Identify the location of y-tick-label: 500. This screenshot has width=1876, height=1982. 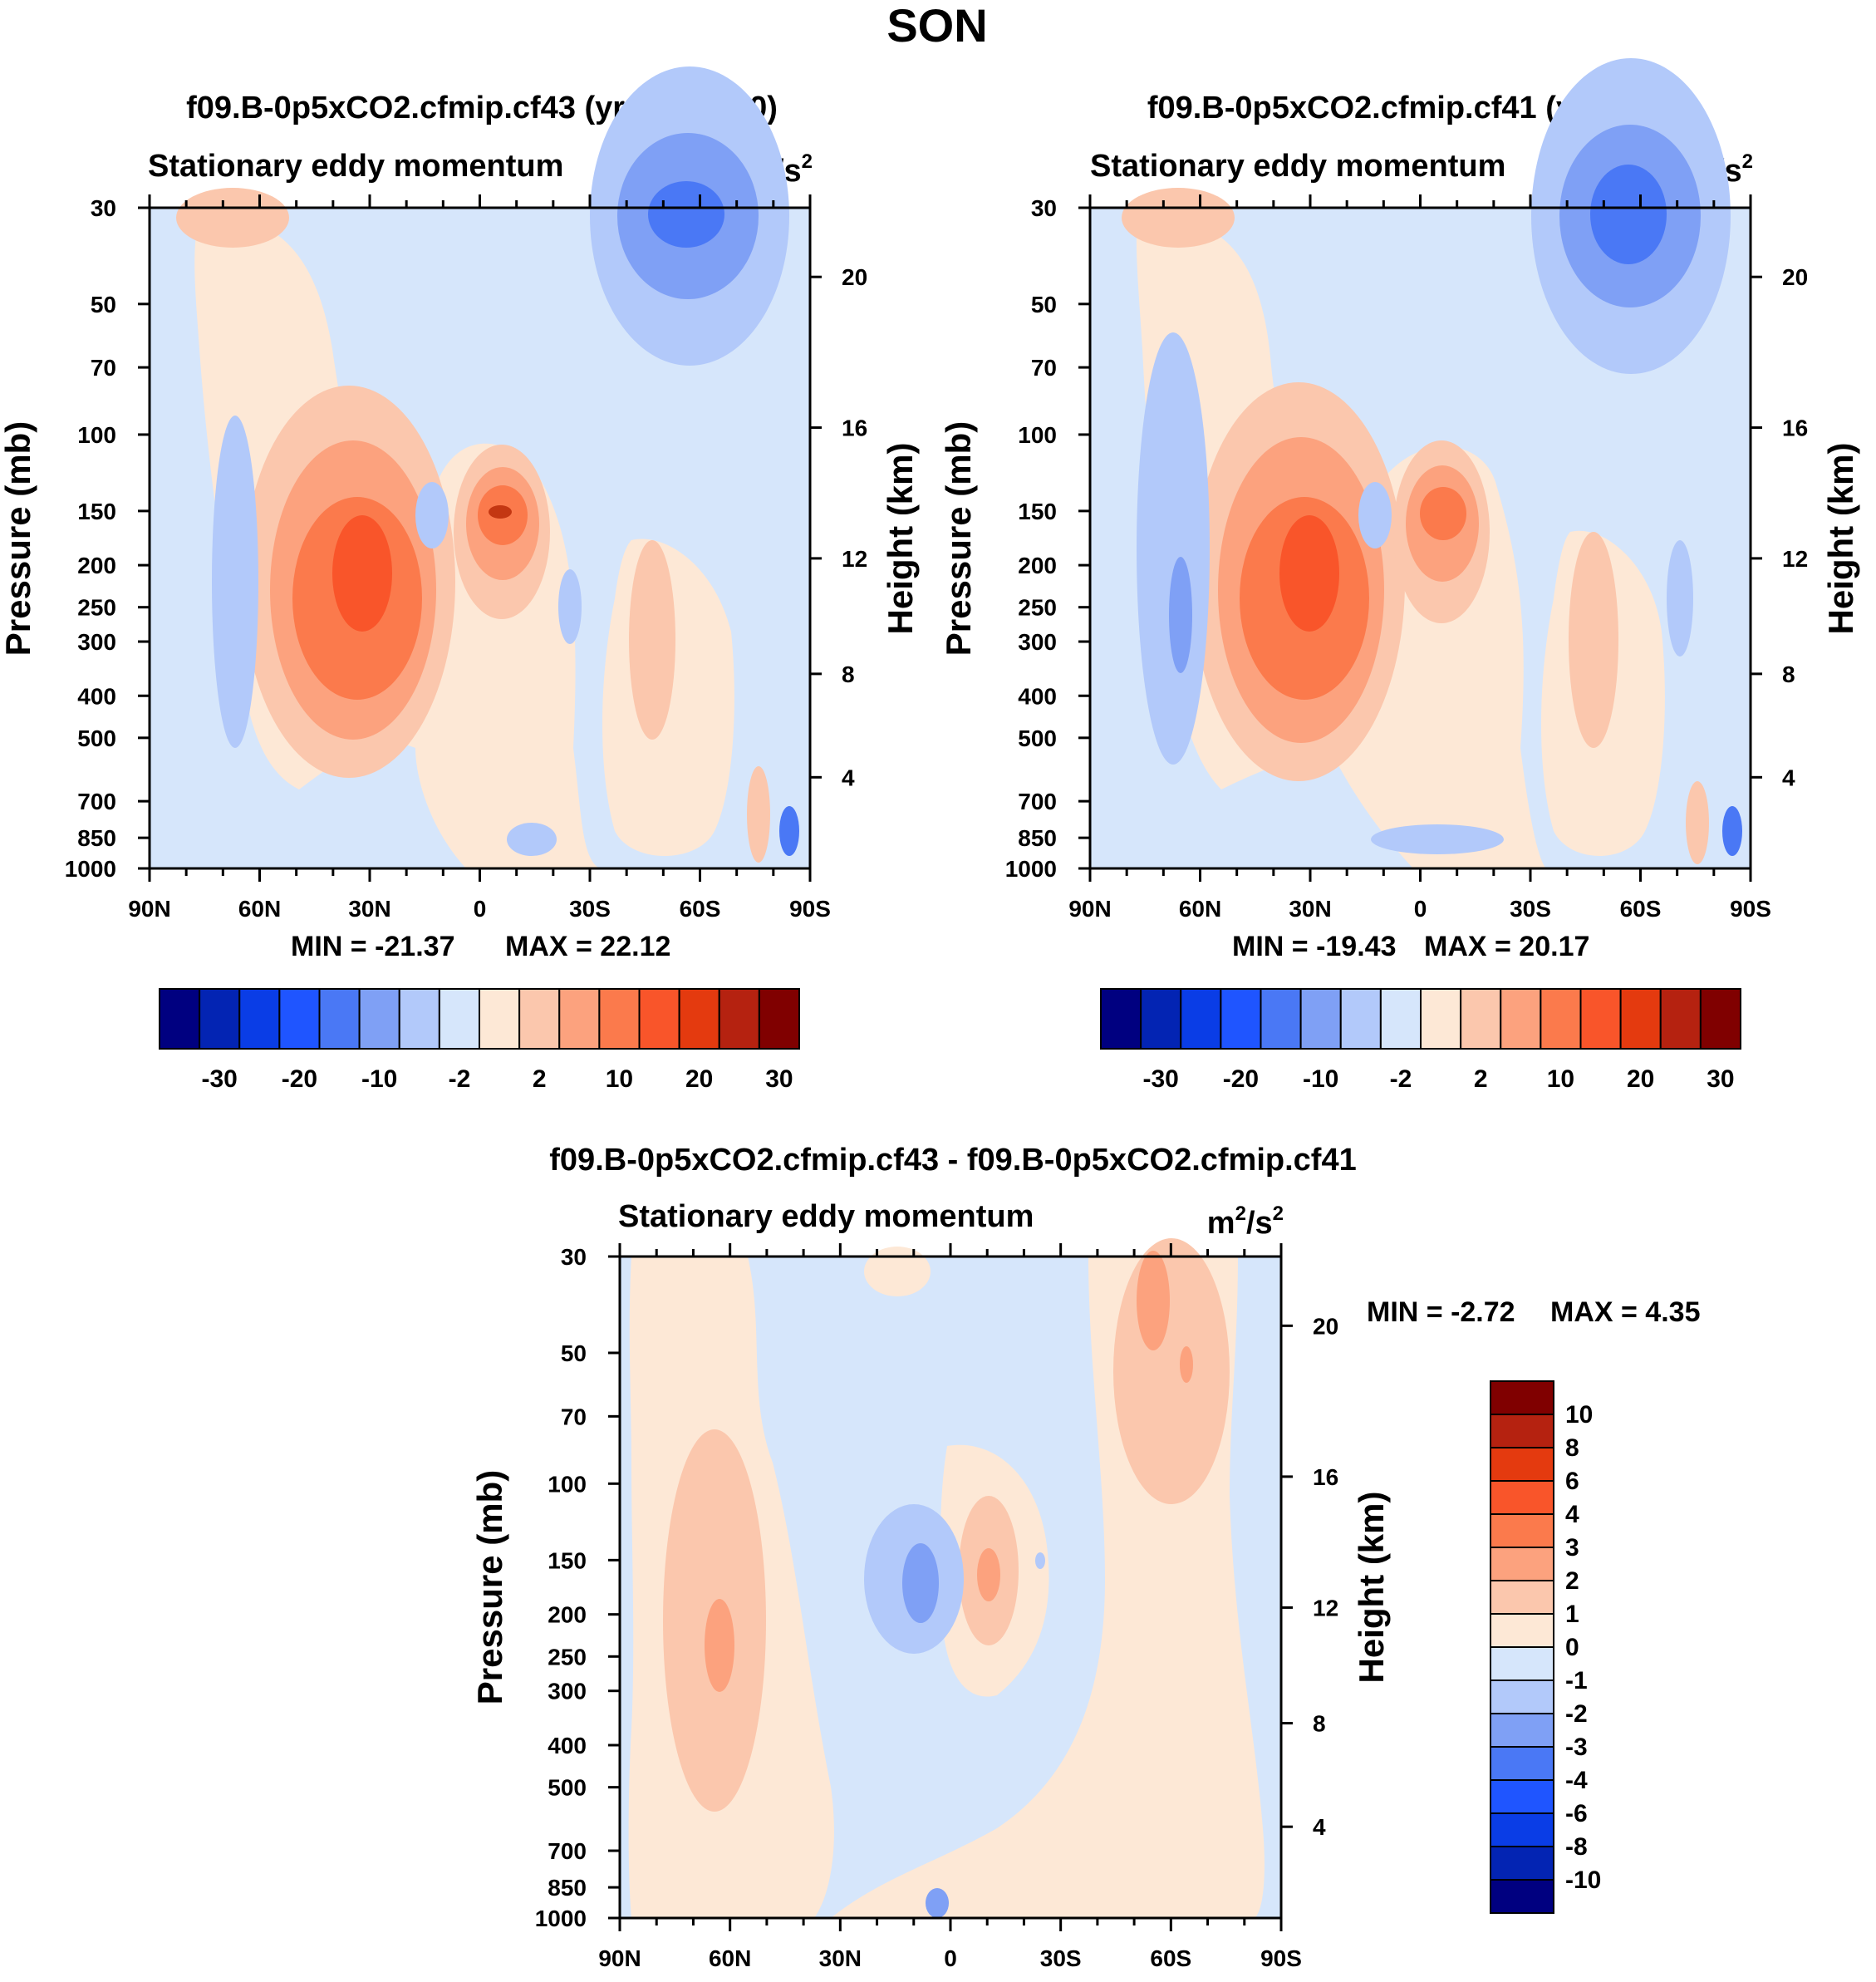
(96, 738).